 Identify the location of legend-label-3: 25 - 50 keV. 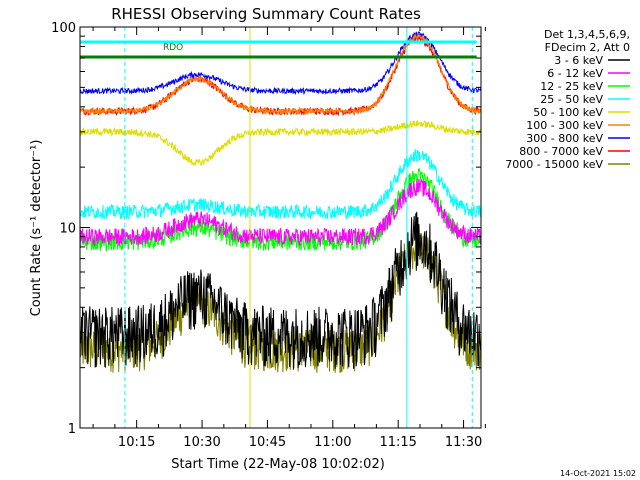
(571, 99).